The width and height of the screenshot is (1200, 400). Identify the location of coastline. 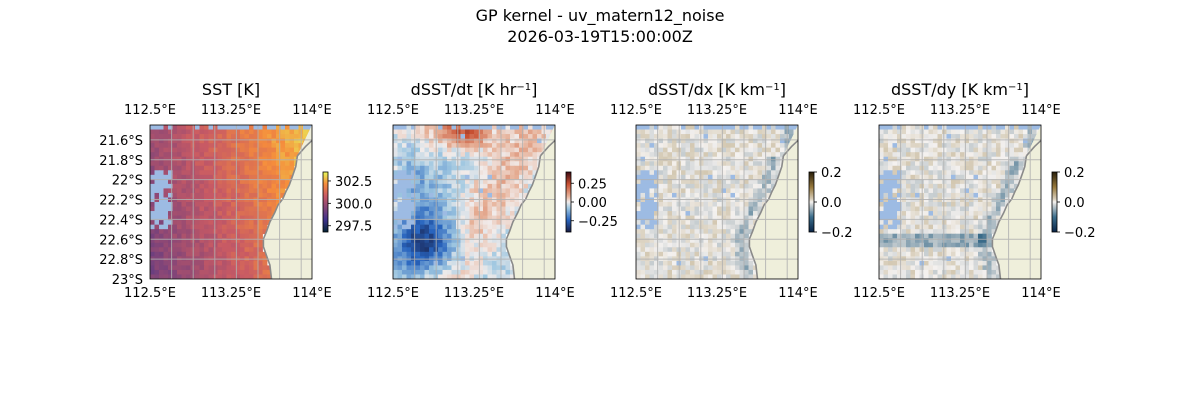
(547, 148).